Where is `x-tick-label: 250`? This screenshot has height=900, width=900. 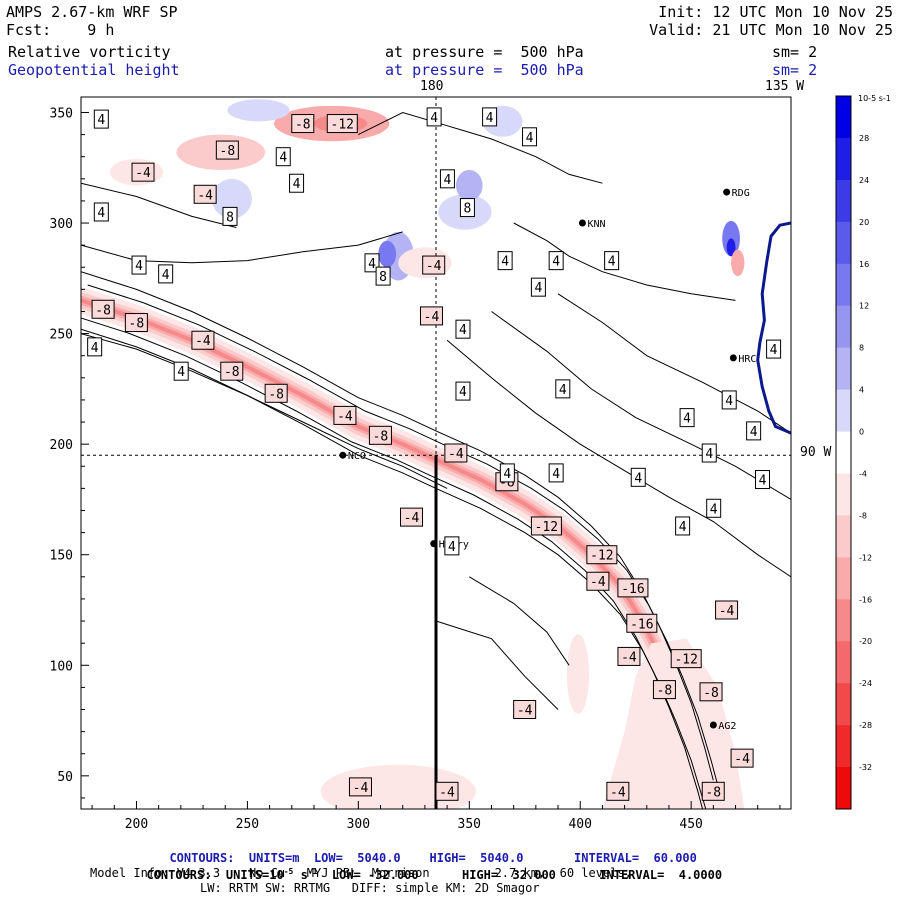 x-tick-label: 250 is located at coordinates (247, 824).